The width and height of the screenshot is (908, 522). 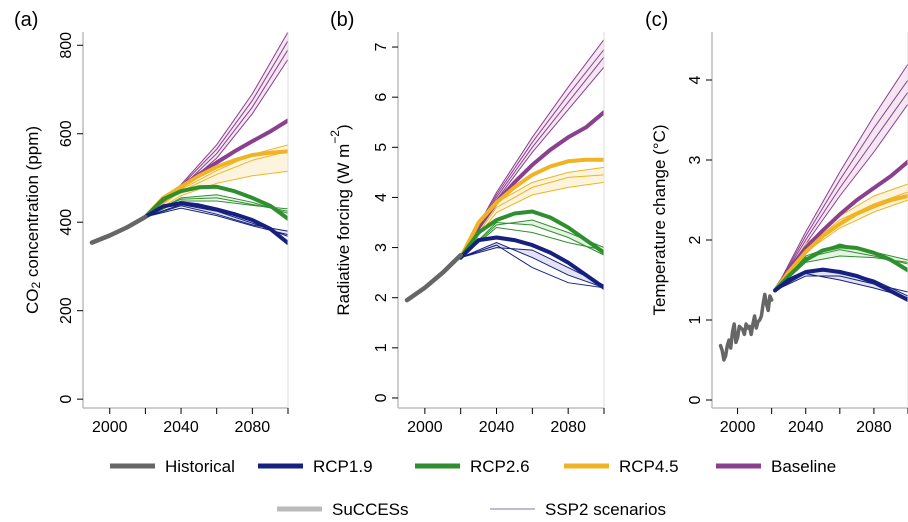 I want to click on baseline-succcess-line, so click(x=531, y=185).